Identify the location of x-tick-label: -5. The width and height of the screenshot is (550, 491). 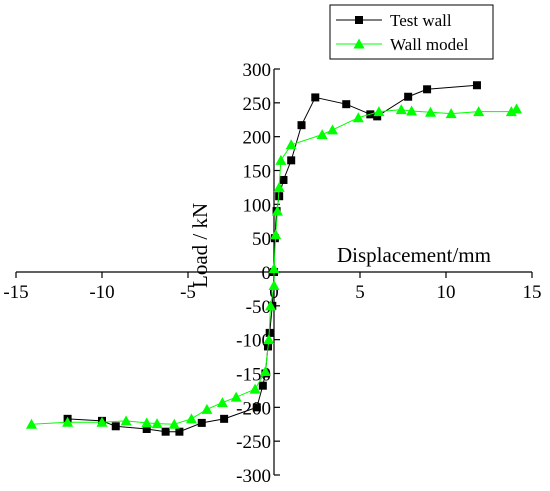
(188, 292).